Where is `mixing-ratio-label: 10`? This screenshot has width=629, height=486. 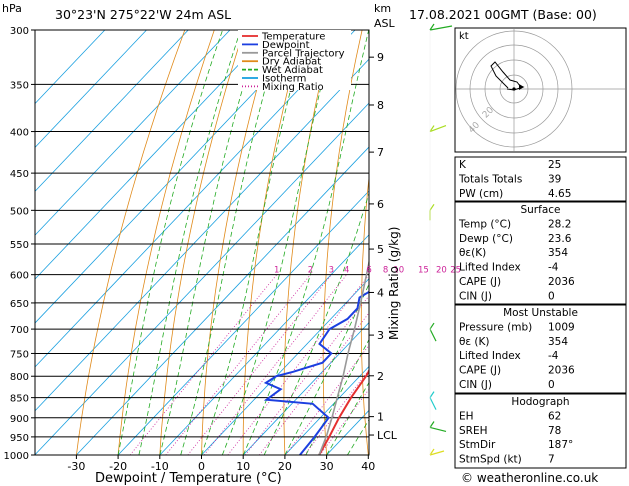 mixing-ratio-label: 10 is located at coordinates (398, 271).